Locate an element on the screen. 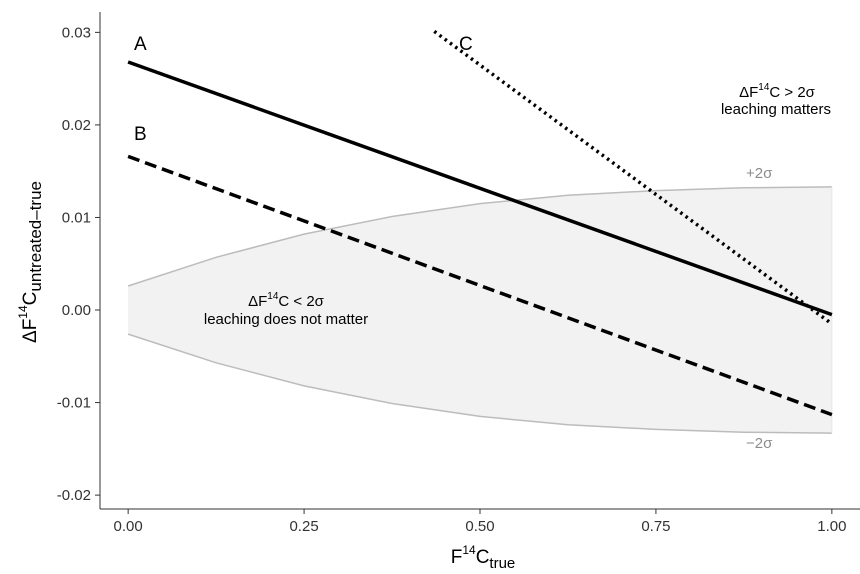  sigma-band-lower-edge is located at coordinates (479, 383).